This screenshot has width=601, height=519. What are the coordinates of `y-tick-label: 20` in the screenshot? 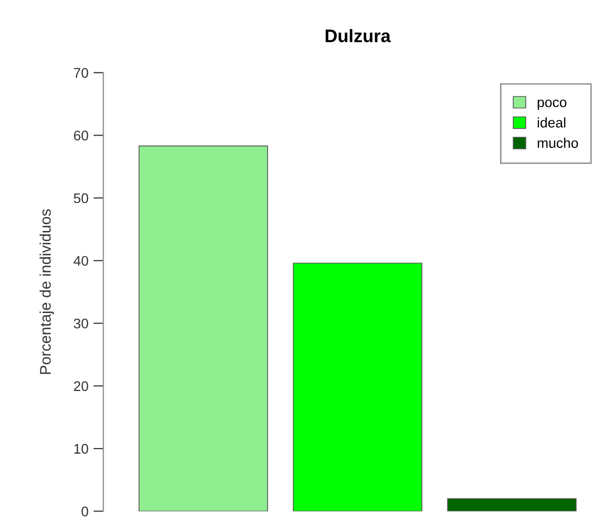 It's located at (81, 386).